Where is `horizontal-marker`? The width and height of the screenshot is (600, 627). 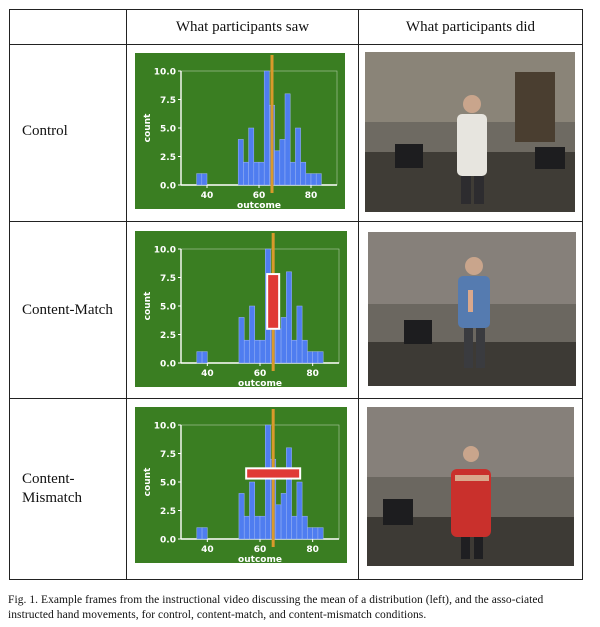 horizontal-marker is located at coordinates (273, 473).